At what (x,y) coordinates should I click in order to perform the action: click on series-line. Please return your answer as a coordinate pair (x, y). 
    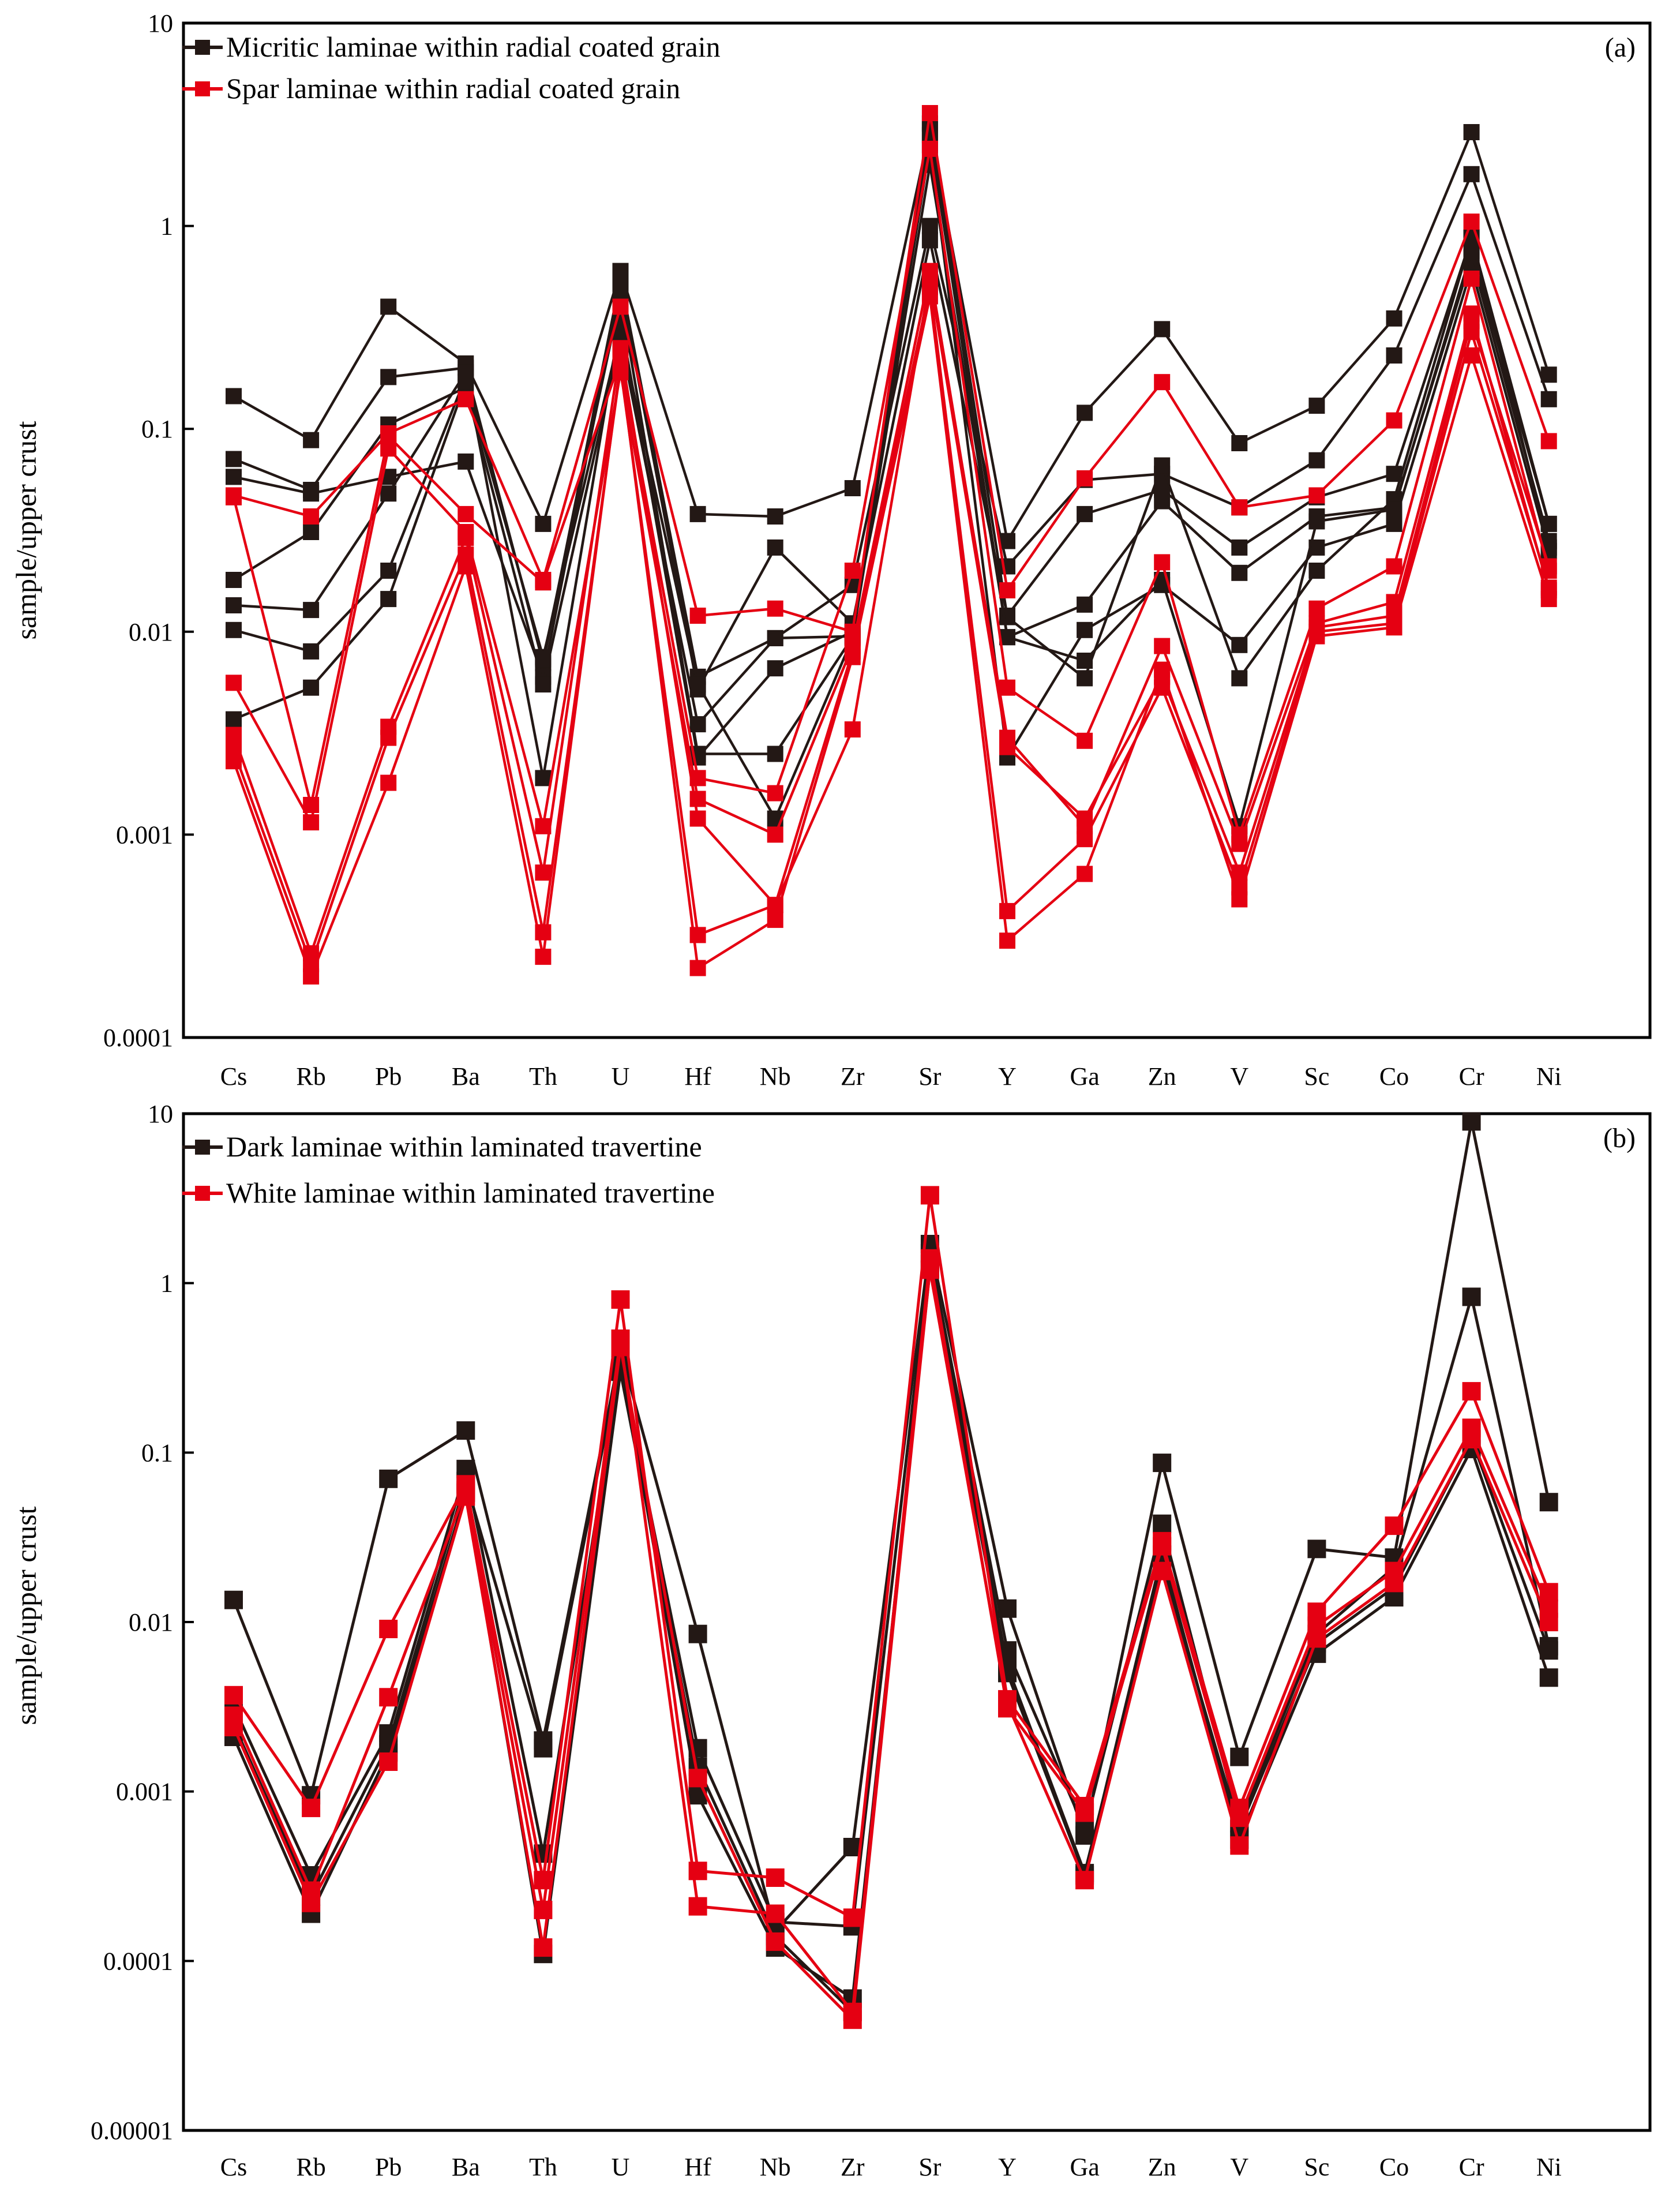
    Looking at the image, I should click on (891, 335).